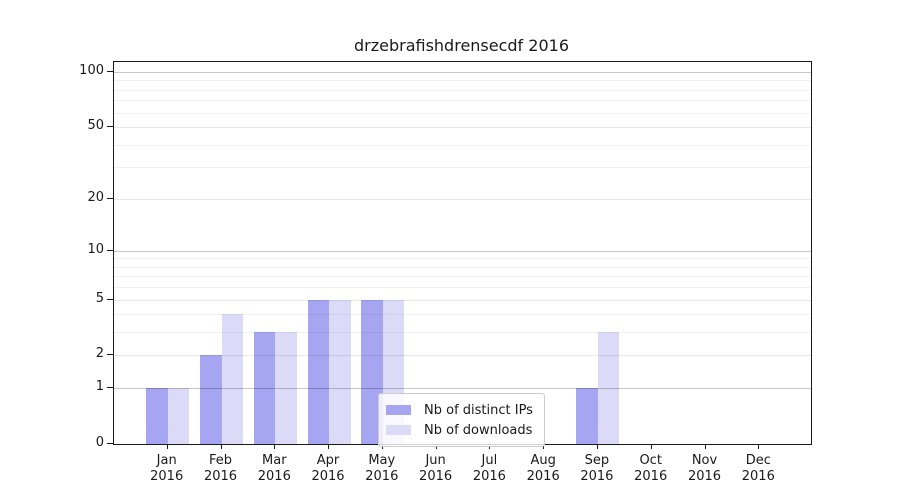  I want to click on y-tick-label: 0, so click(99, 442).